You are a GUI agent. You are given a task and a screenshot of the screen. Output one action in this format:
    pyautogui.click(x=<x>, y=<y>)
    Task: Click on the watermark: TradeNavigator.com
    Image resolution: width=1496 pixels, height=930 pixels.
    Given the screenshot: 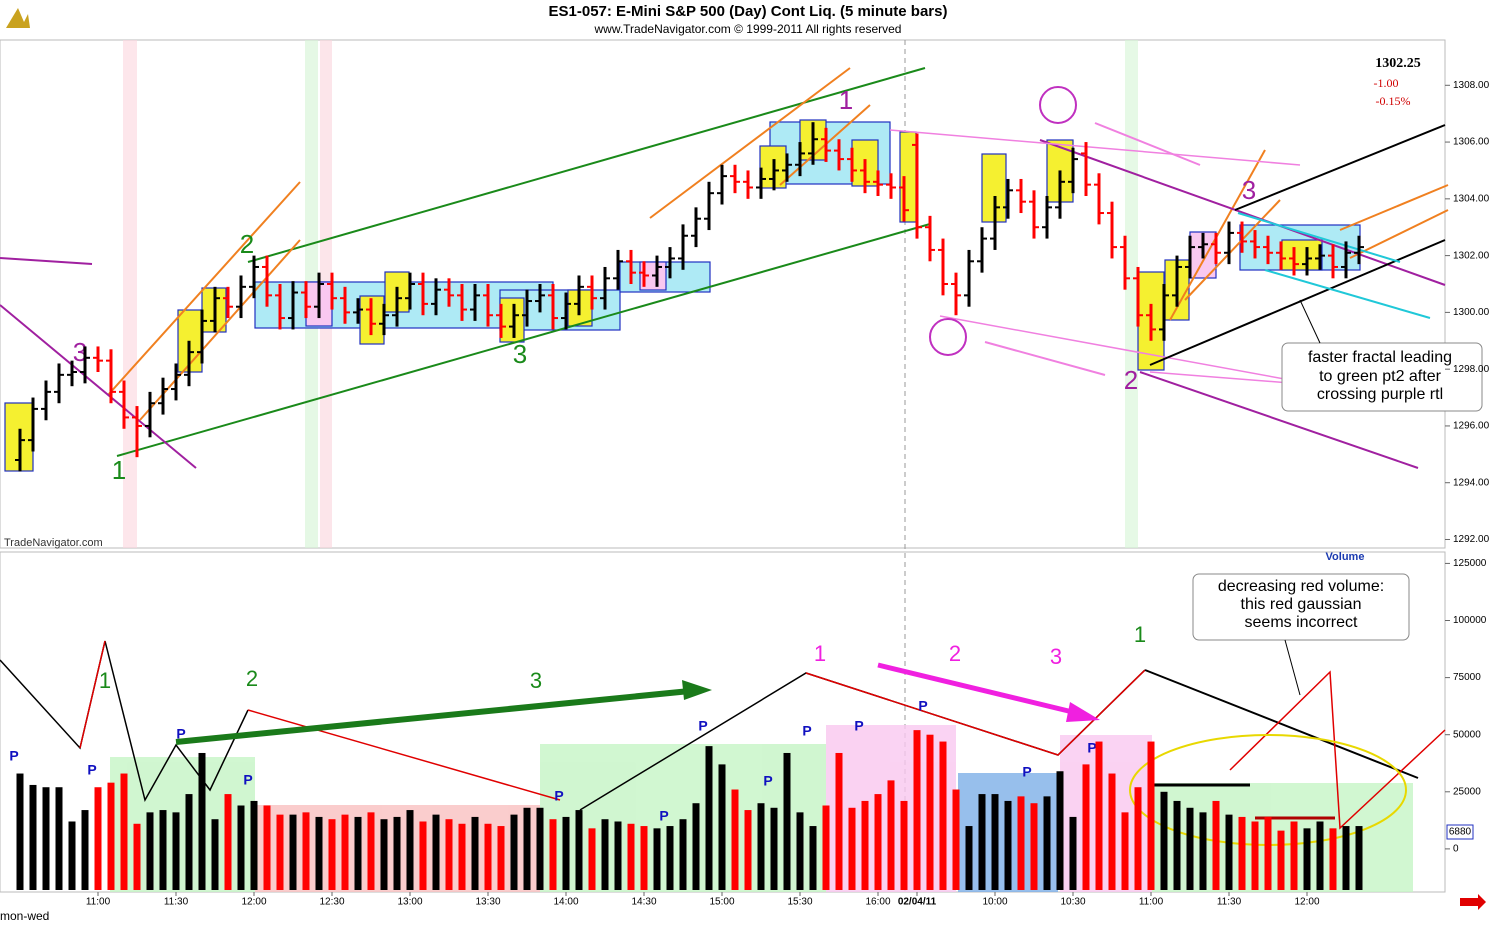 What is the action you would take?
    pyautogui.click(x=53, y=543)
    